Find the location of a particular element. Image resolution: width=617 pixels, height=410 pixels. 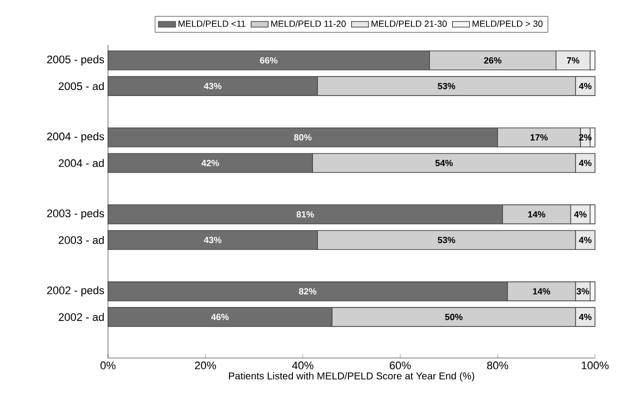

y-tick-label: 2005 - ad is located at coordinates (81, 86).